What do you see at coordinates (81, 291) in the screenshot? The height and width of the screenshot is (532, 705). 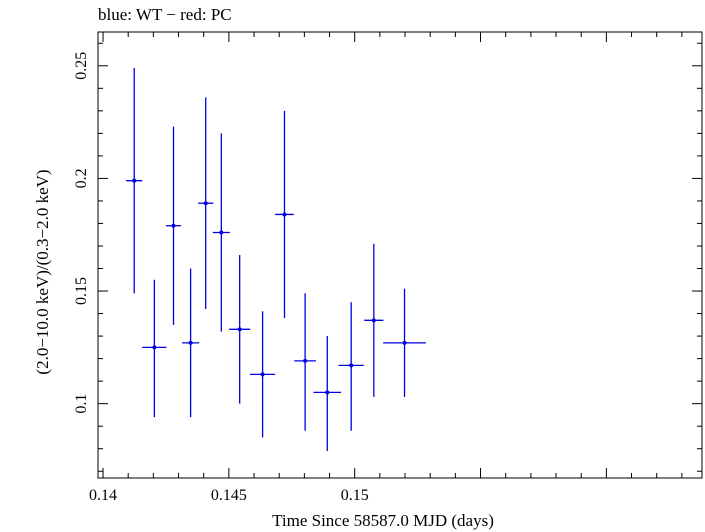 I see `y-tick-label: 0.15` at bounding box center [81, 291].